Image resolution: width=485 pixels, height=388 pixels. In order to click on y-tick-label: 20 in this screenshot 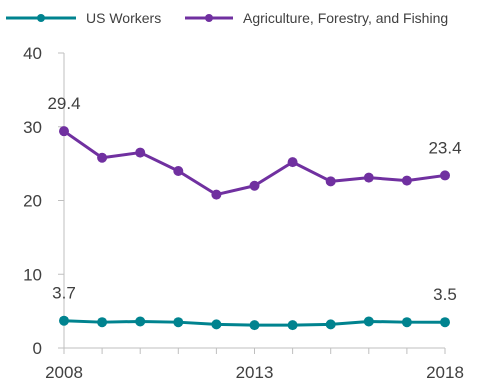, I will do `click(32, 201)`.